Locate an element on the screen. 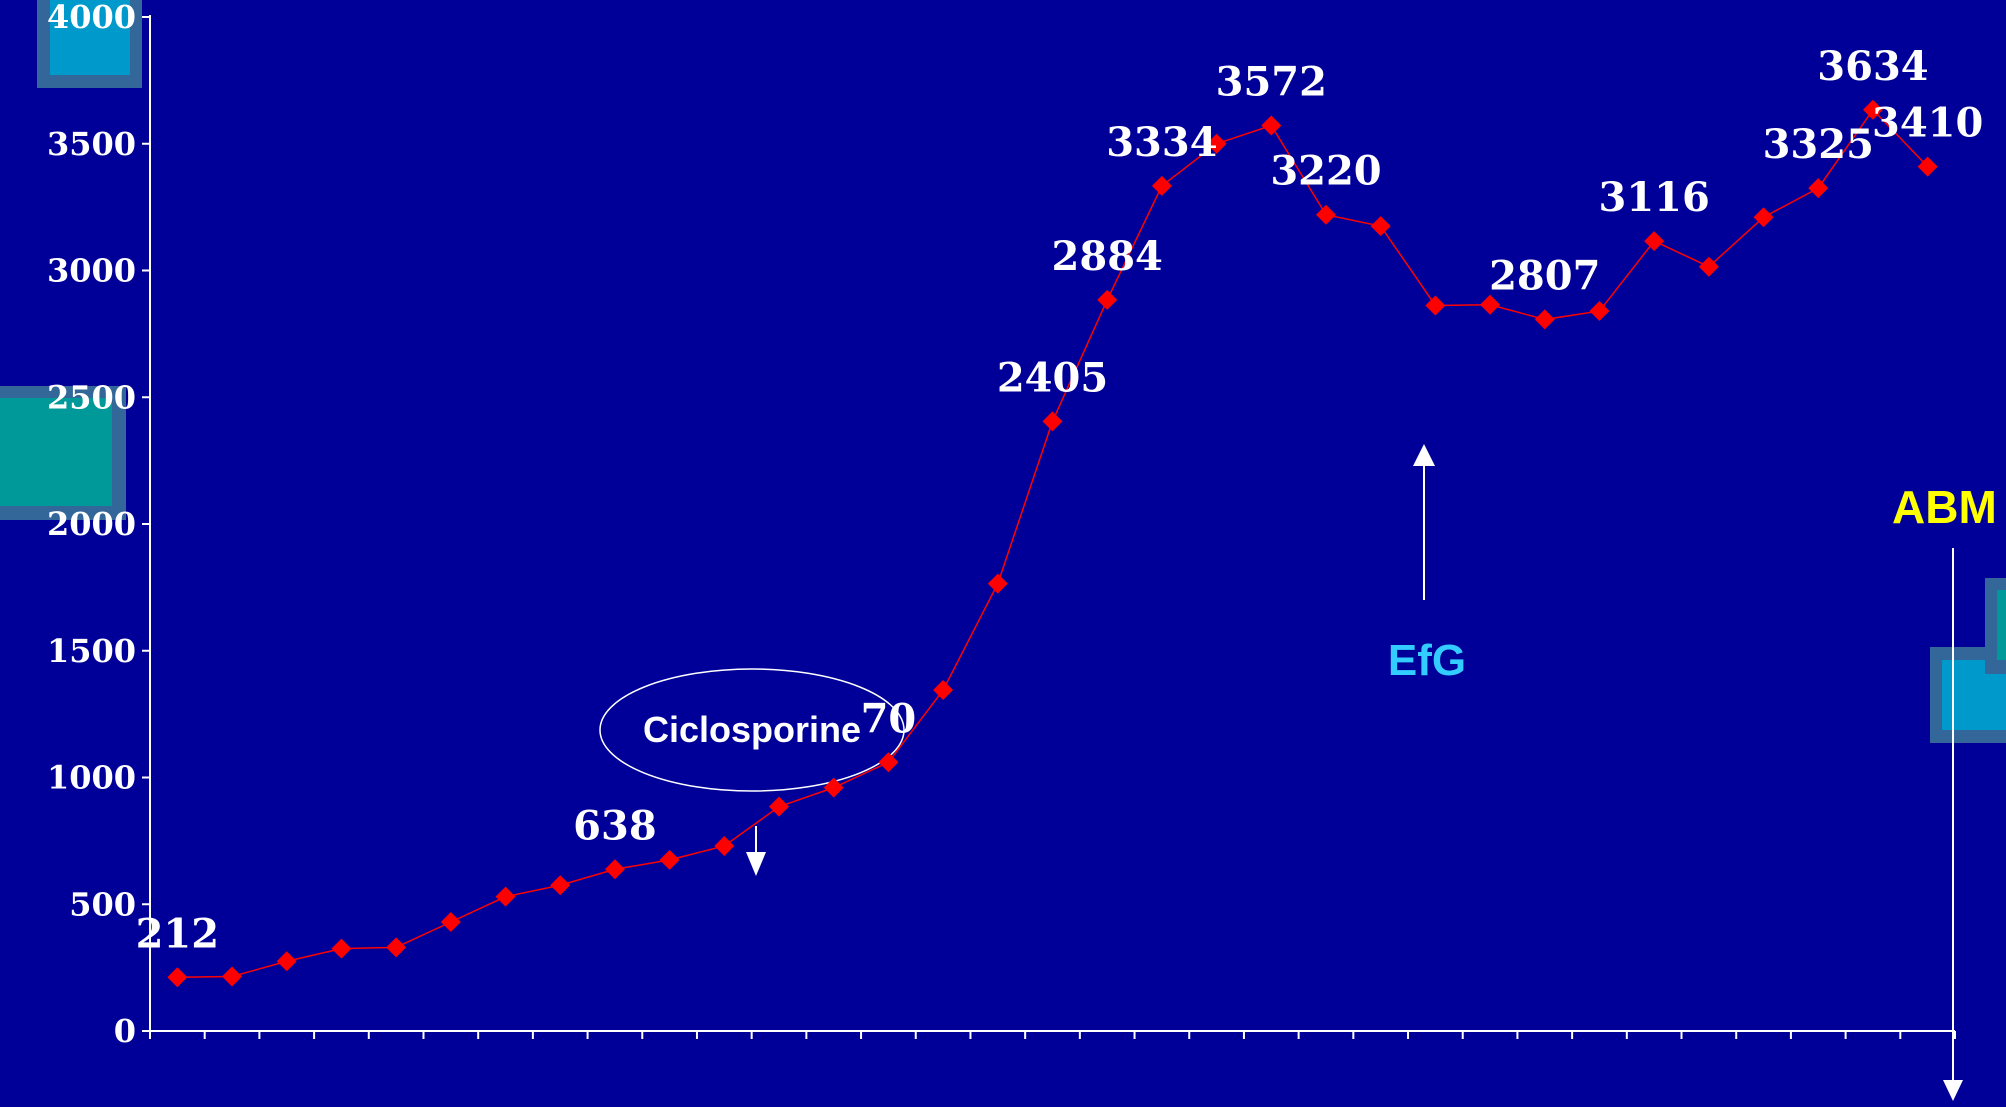  data-label: 3572 is located at coordinates (1271, 81).